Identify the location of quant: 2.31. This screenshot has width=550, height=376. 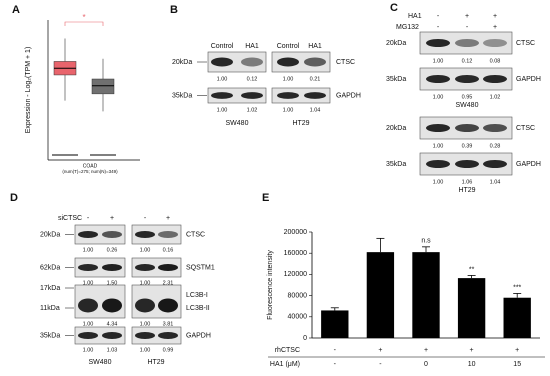
(168, 283).